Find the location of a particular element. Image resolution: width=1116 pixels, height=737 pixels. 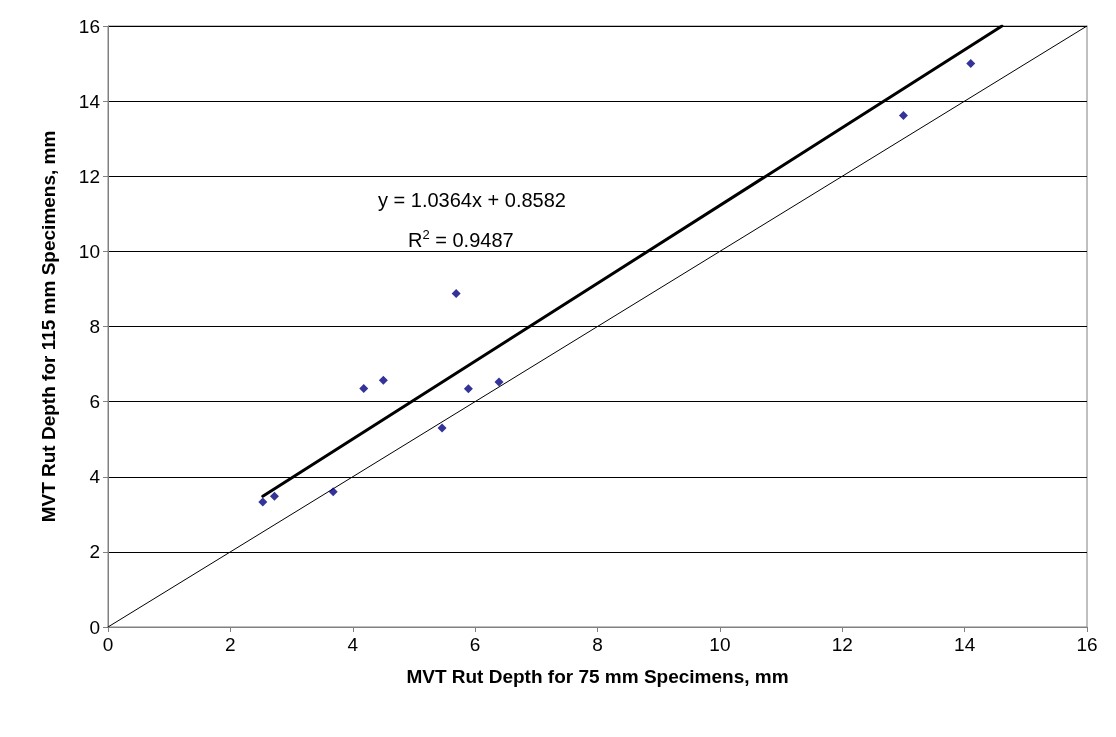

x-tick-label: 4 is located at coordinates (353, 644).